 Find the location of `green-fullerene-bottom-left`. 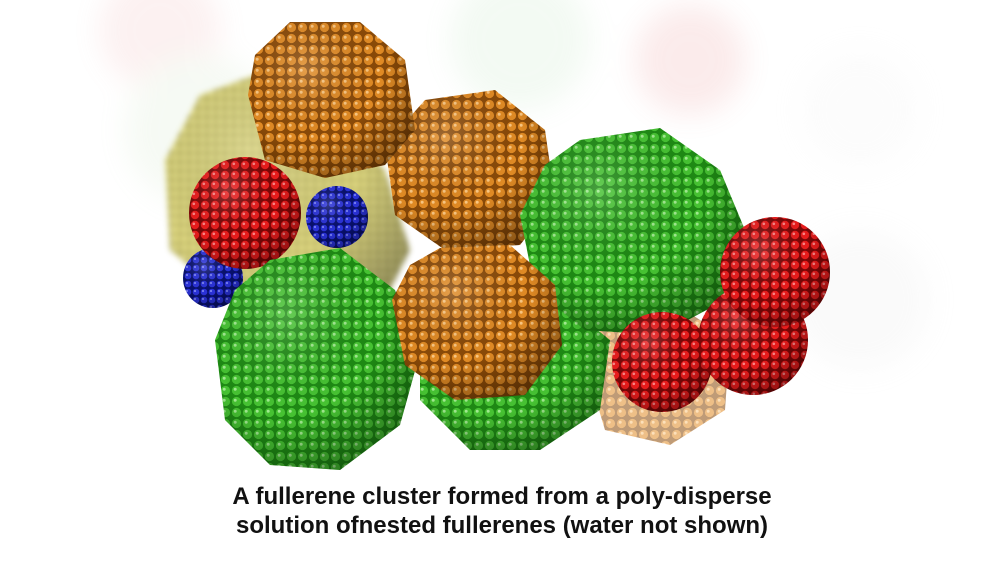

green-fullerene-bottom-left is located at coordinates (316, 359).